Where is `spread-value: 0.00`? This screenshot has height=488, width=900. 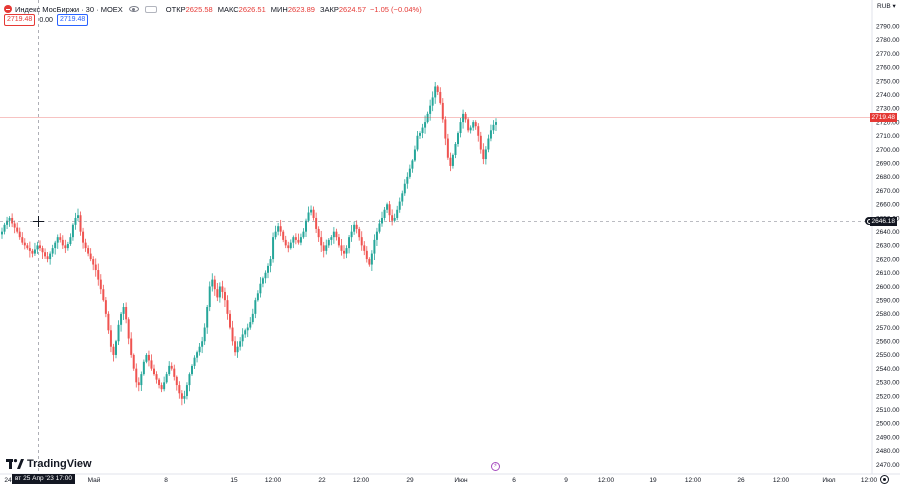
spread-value: 0.00 is located at coordinates (46, 20).